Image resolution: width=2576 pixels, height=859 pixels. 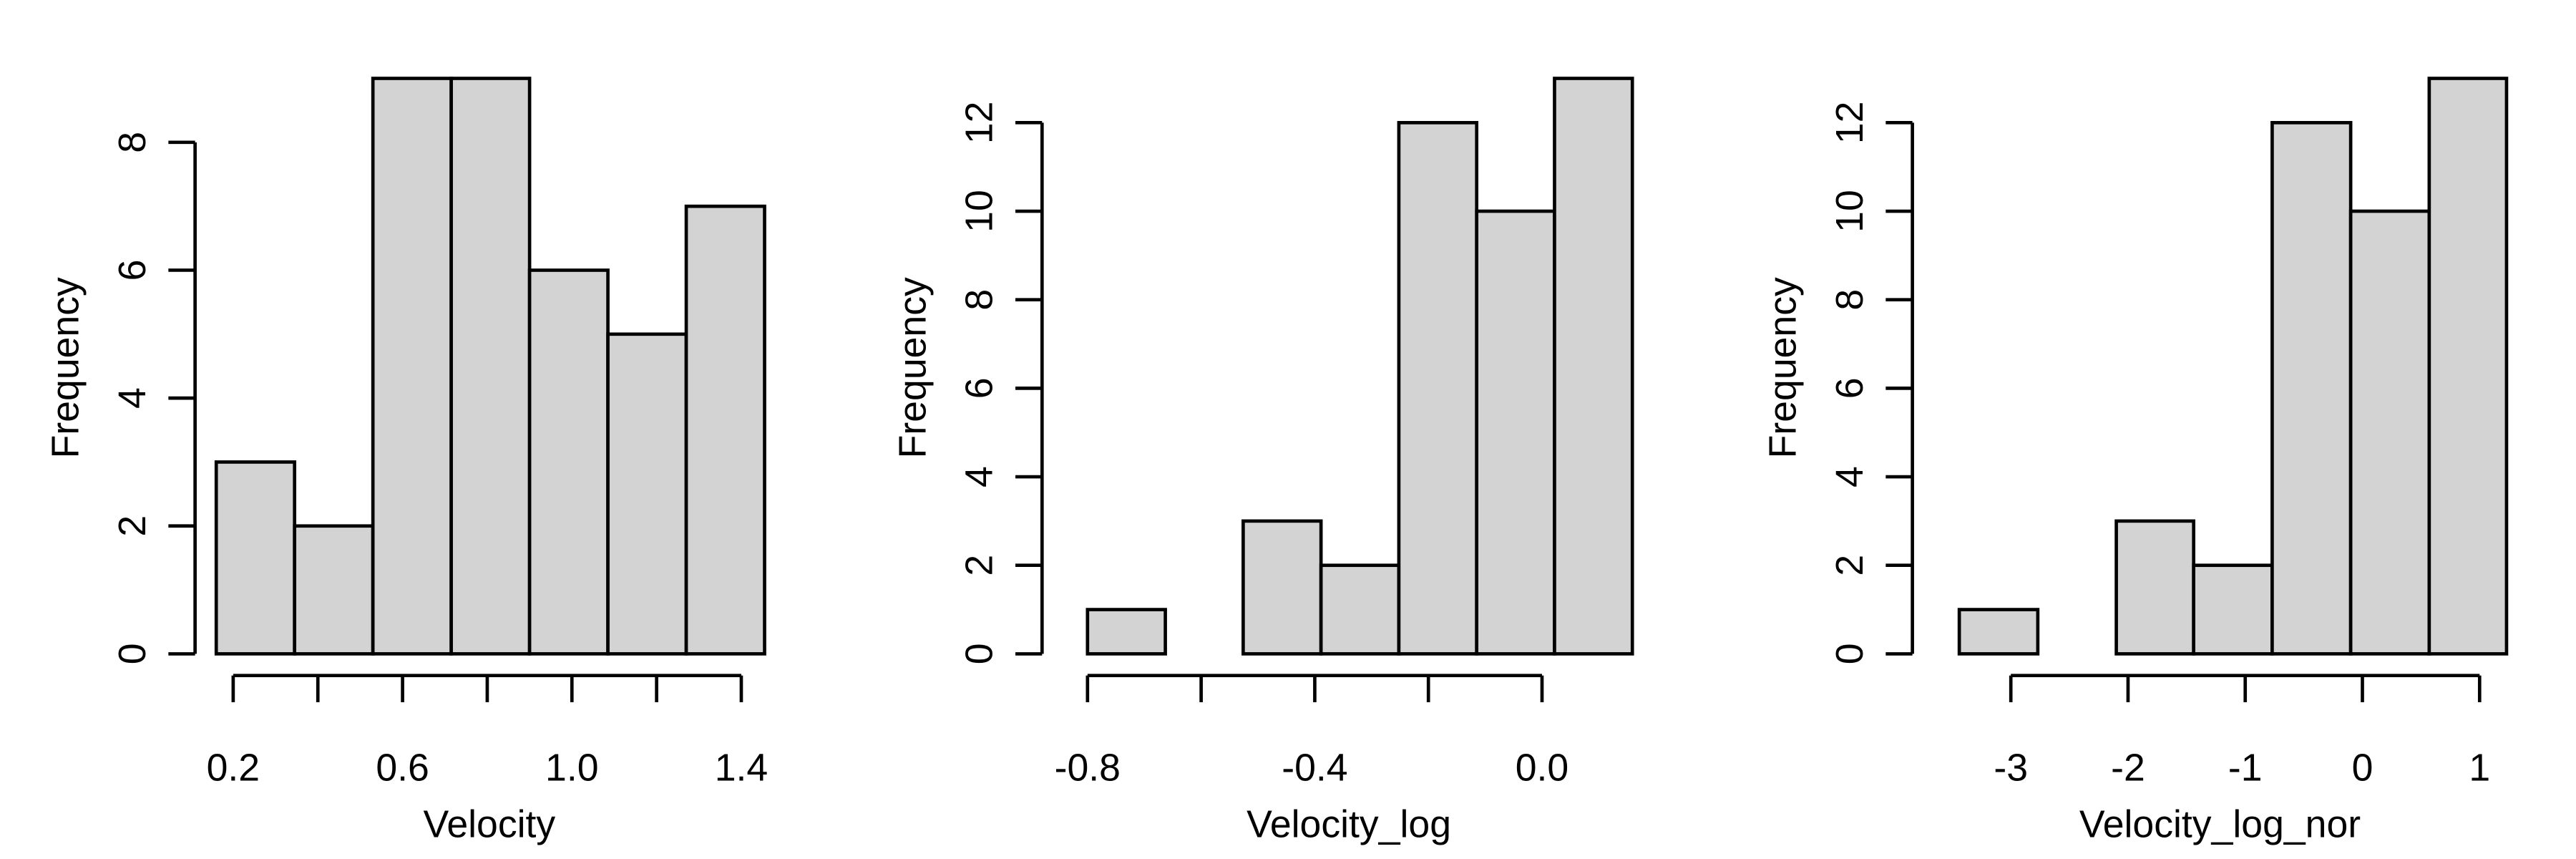 What do you see at coordinates (571, 767) in the screenshot?
I see `x-tick-label: 1.0` at bounding box center [571, 767].